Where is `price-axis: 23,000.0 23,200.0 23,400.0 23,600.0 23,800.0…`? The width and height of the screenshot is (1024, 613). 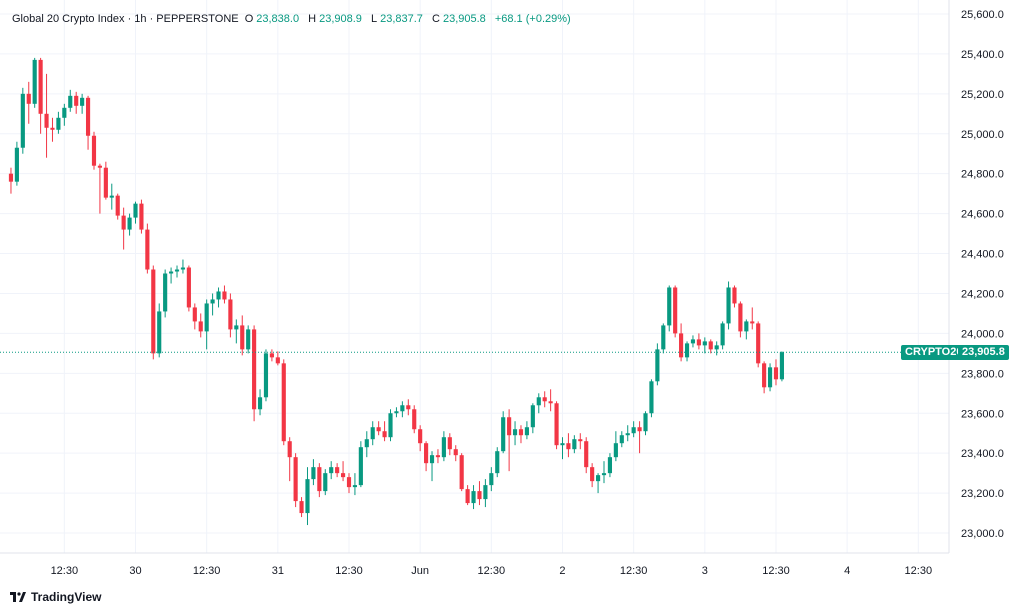
price-axis: 23,000.0 23,200.0 23,400.0 23,600.0 23,800.0… is located at coordinates (982, 274).